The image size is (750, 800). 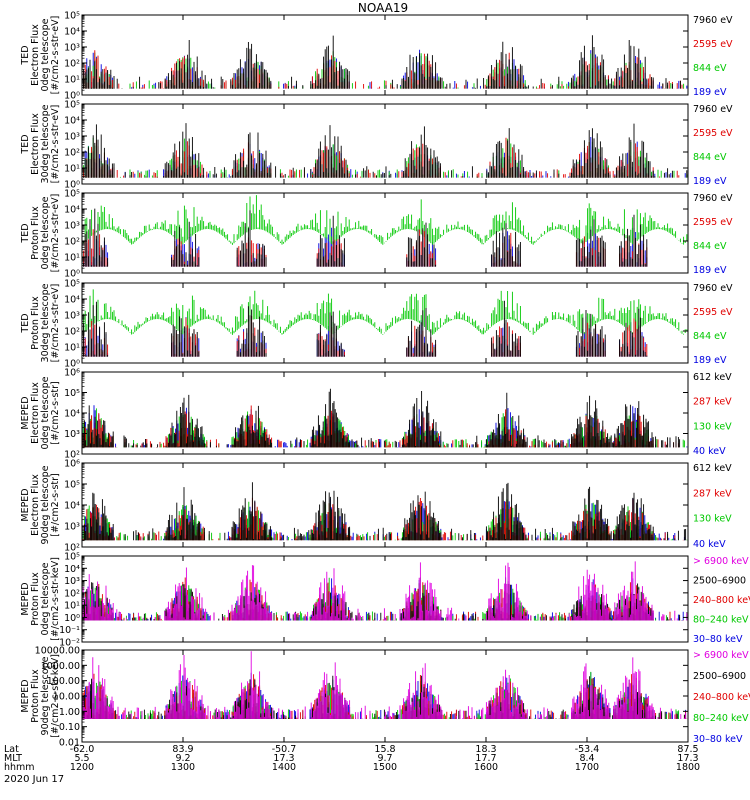 I want to click on xtick-lat: -62.0, so click(x=82, y=749).